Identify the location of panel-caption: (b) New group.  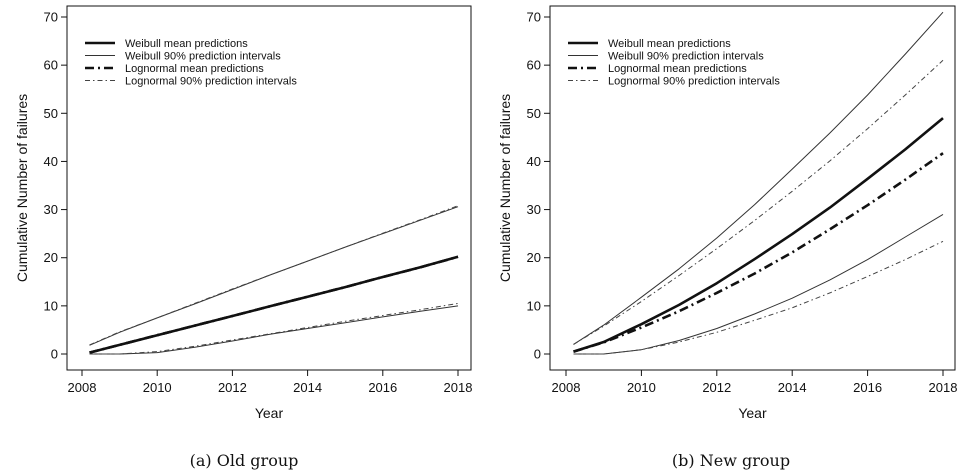
(731, 460).